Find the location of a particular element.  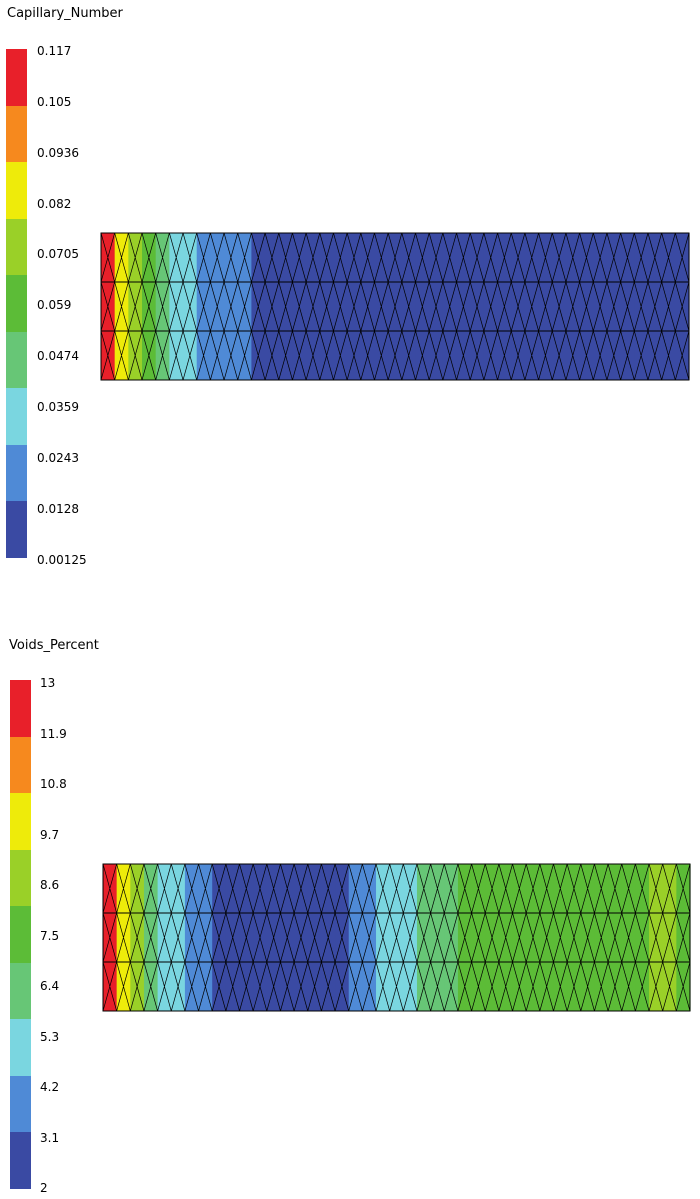

legend-label: 0.059 is located at coordinates (54, 305).